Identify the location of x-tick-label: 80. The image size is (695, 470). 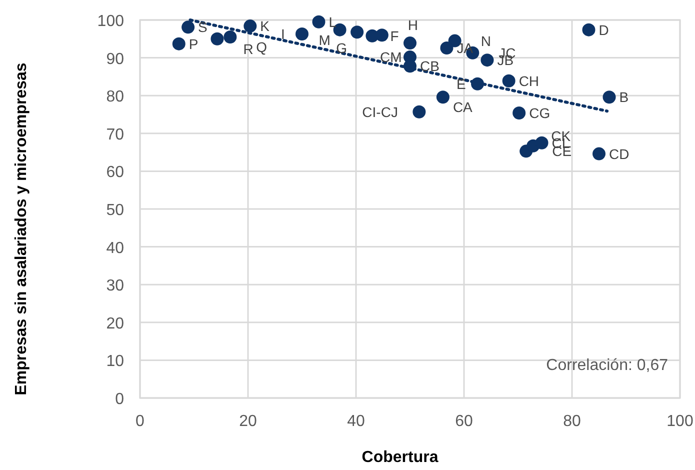
(572, 421).